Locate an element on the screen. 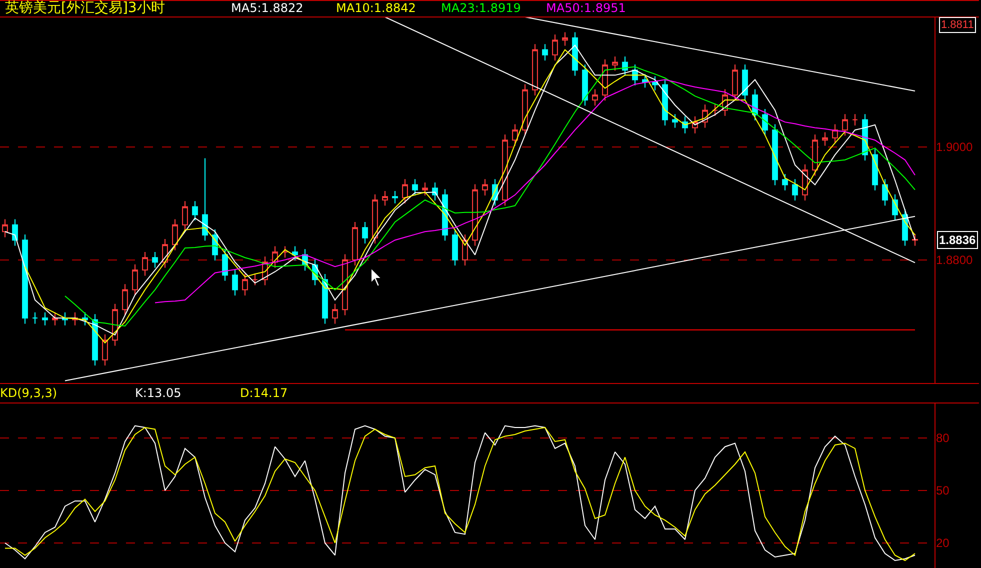 Image resolution: width=981 pixels, height=568 pixels. text: MA10:1.8842 is located at coordinates (376, 8).